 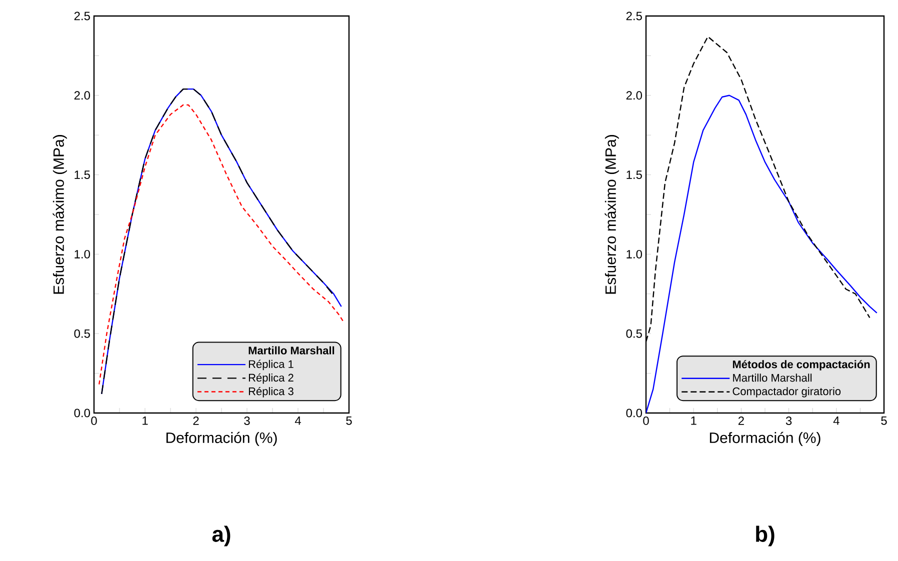 I want to click on legend-title: Martillo Marshall, so click(x=291, y=350).